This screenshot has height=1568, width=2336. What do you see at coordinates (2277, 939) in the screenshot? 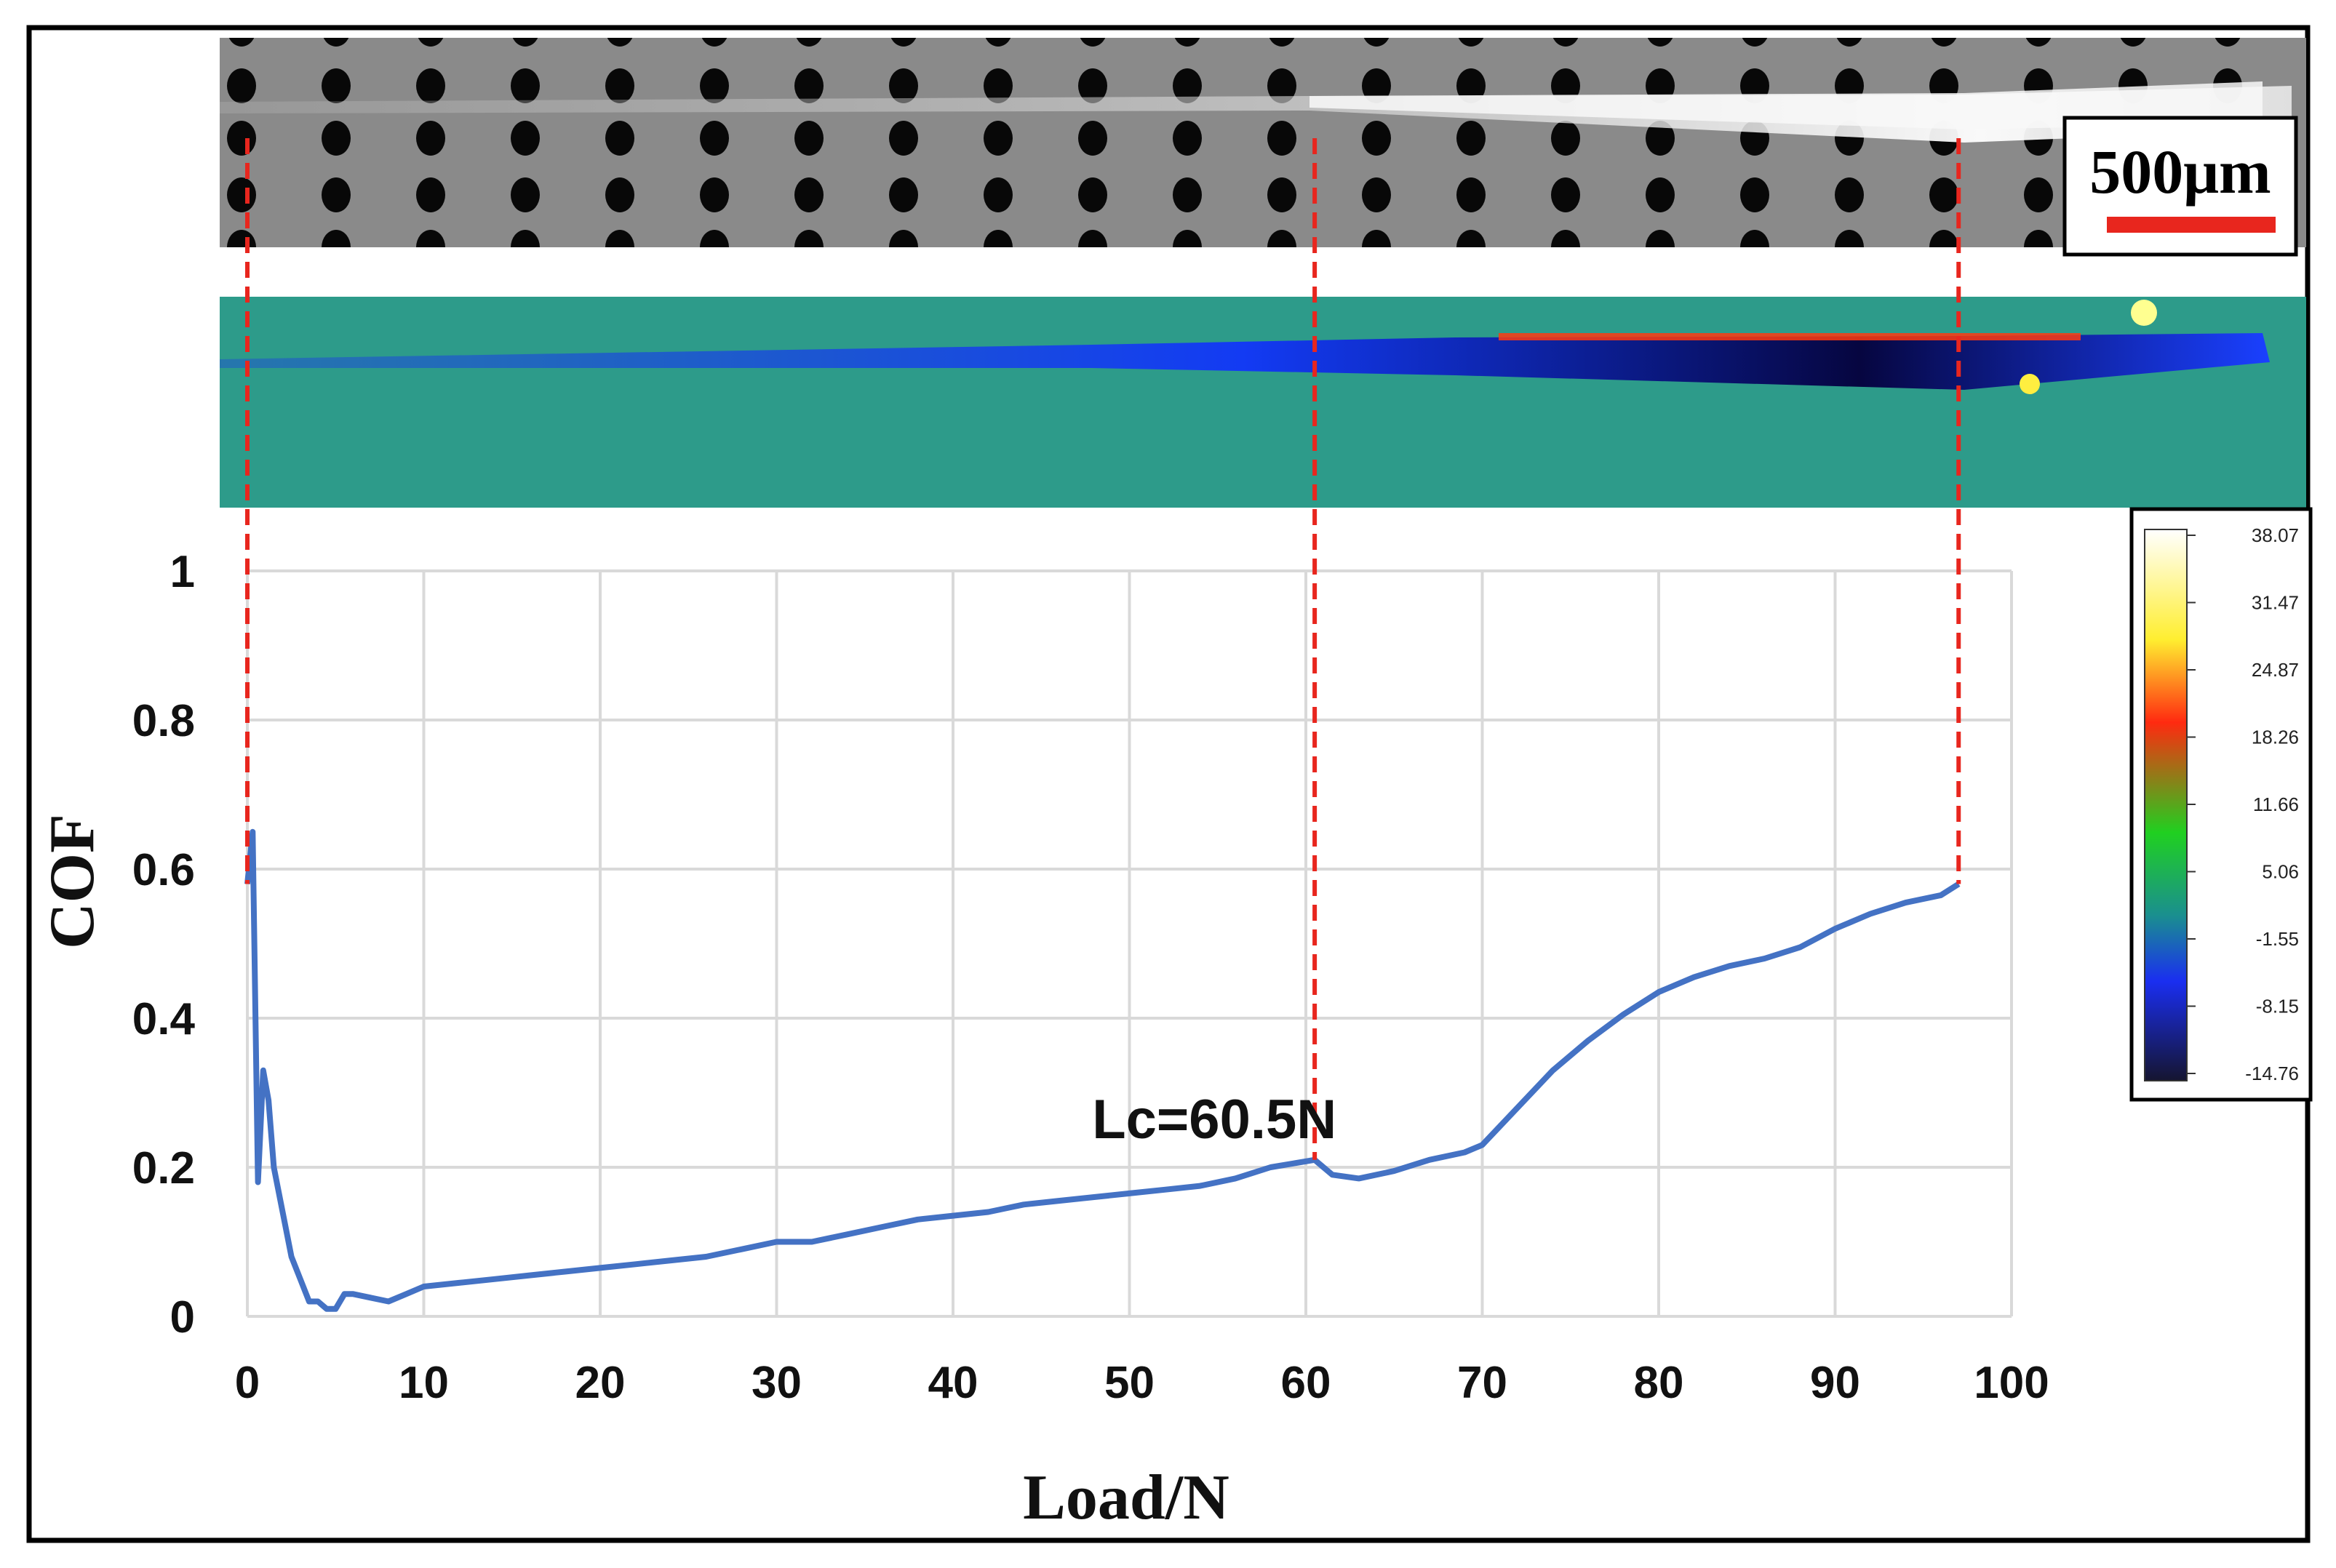
I see `colorbar-label: -1.55` at bounding box center [2277, 939].